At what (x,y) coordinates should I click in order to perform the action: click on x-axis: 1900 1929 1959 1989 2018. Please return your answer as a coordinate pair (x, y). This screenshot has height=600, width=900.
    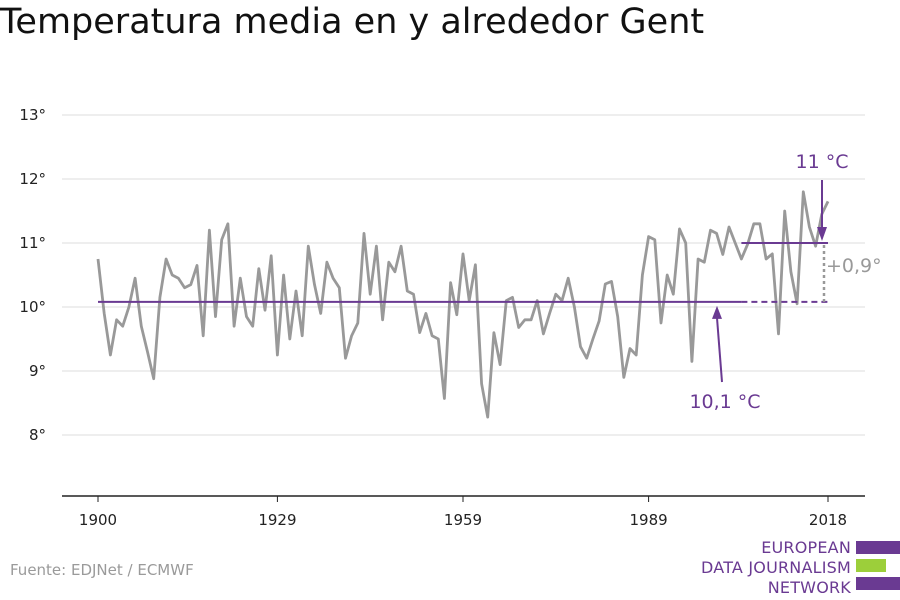
    Looking at the image, I should click on (463, 512).